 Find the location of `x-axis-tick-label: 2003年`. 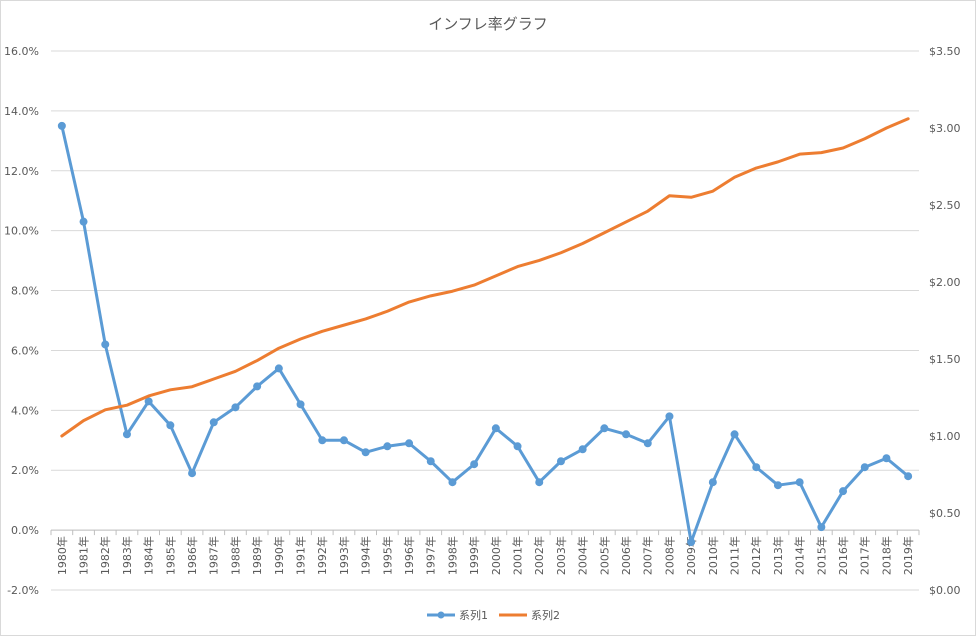

x-axis-tick-label: 2003年 is located at coordinates (561, 555).